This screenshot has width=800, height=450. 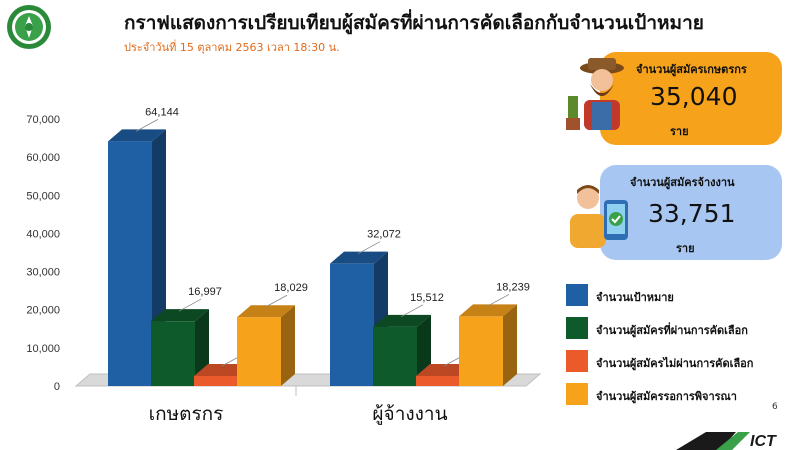 I want to click on page-subtitle: ประจำวันที่ 15 ตุลาคม 2563 เวลา 18:30 น., so click(x=232, y=47).